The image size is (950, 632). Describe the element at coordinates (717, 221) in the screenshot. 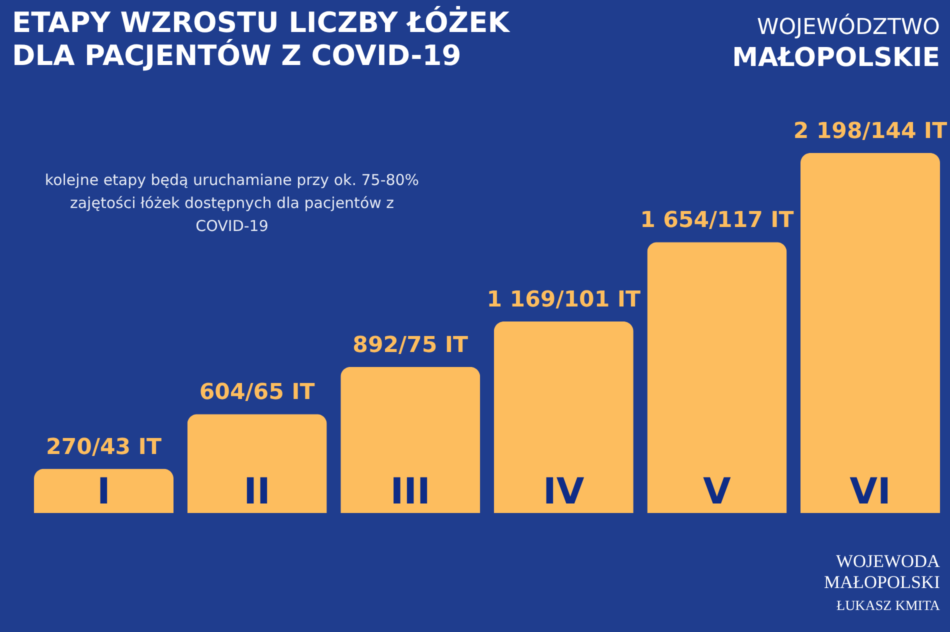

I see `data-label: 1 654/117 IT` at that location.